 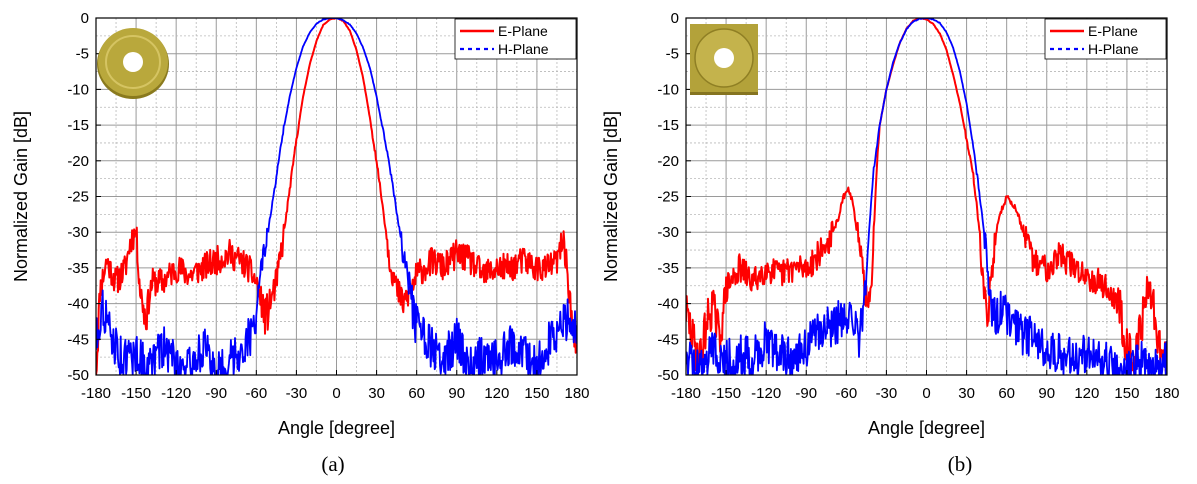 What do you see at coordinates (333, 464) in the screenshot?
I see `caption-a: (a)` at bounding box center [333, 464].